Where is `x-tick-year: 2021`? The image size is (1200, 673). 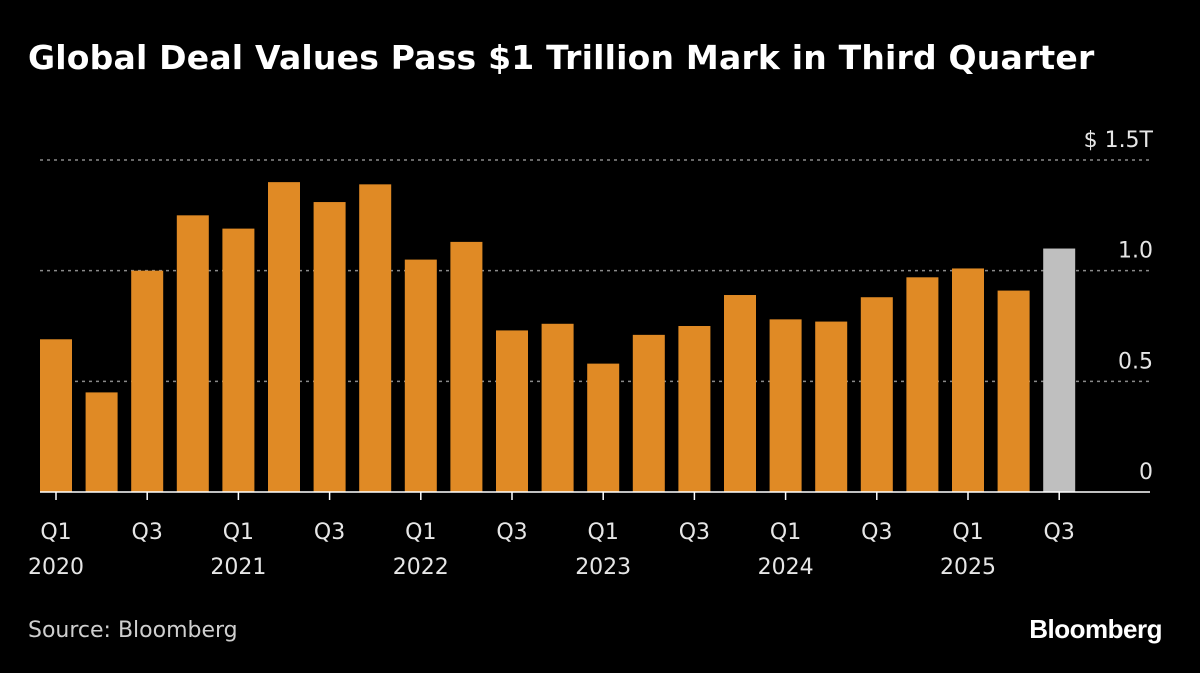
x-tick-year: 2021 is located at coordinates (238, 567).